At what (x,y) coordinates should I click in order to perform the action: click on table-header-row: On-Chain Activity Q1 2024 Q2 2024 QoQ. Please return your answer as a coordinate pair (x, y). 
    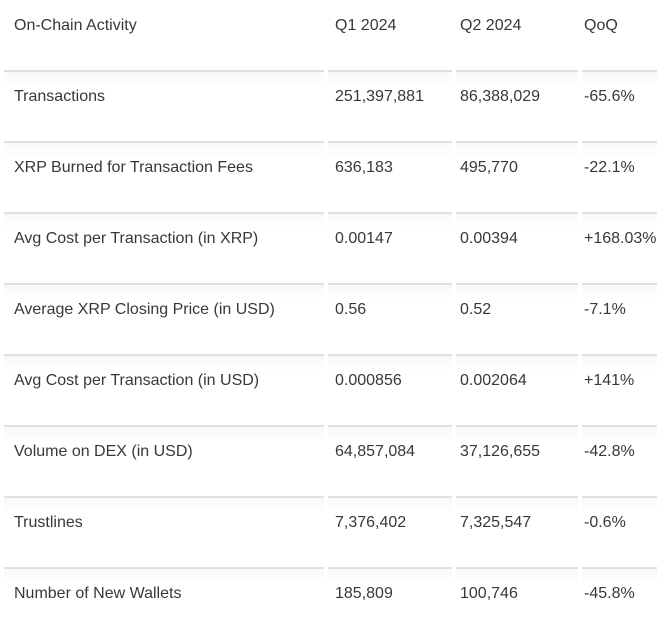
    Looking at the image, I should click on (330, 35).